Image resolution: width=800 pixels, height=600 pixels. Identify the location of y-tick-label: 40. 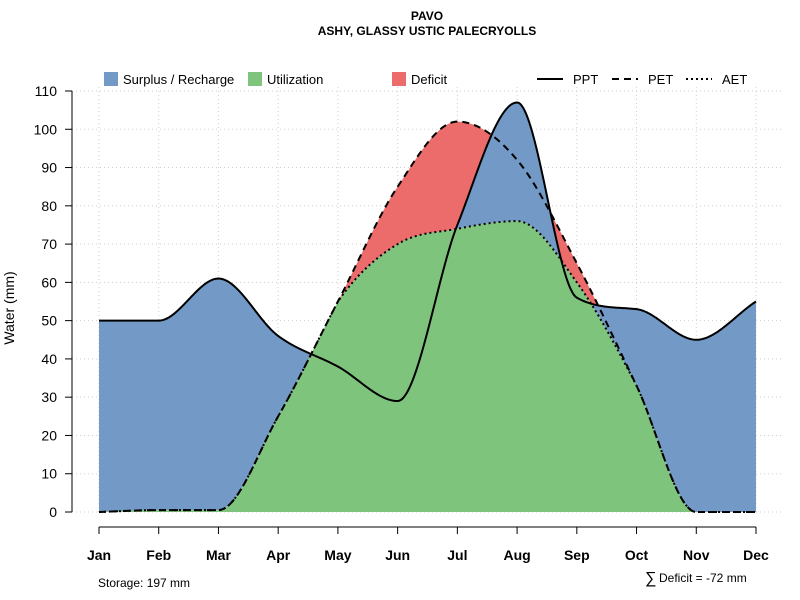
(49, 359).